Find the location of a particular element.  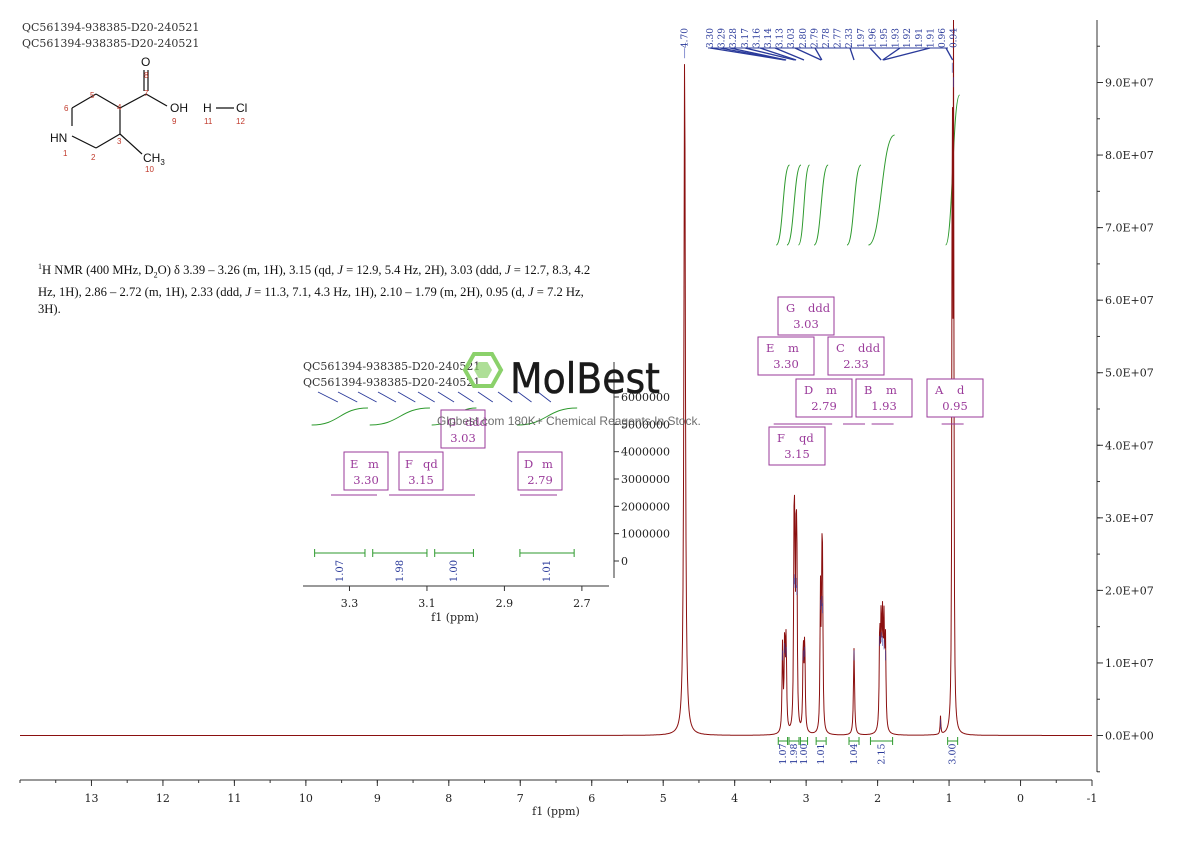

integral-value: 1.00 is located at coordinates (804, 753).